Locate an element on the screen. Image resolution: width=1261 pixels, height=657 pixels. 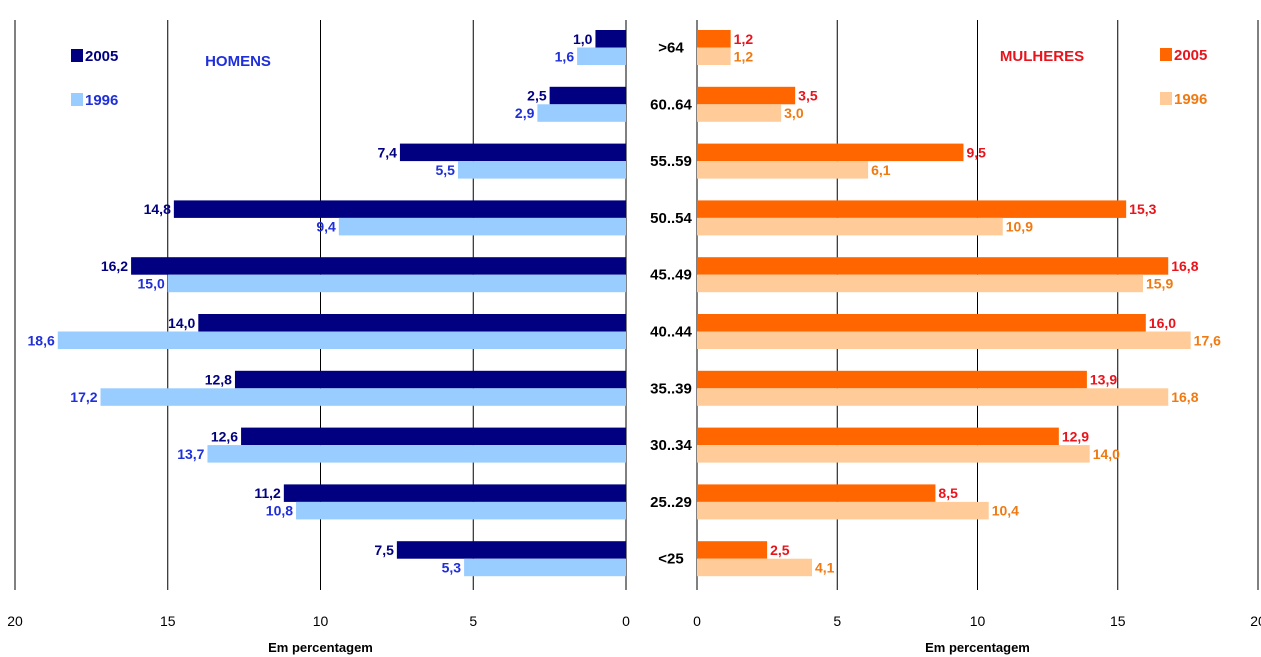
data-label-left-2005-9: 7,5 is located at coordinates (384, 550).